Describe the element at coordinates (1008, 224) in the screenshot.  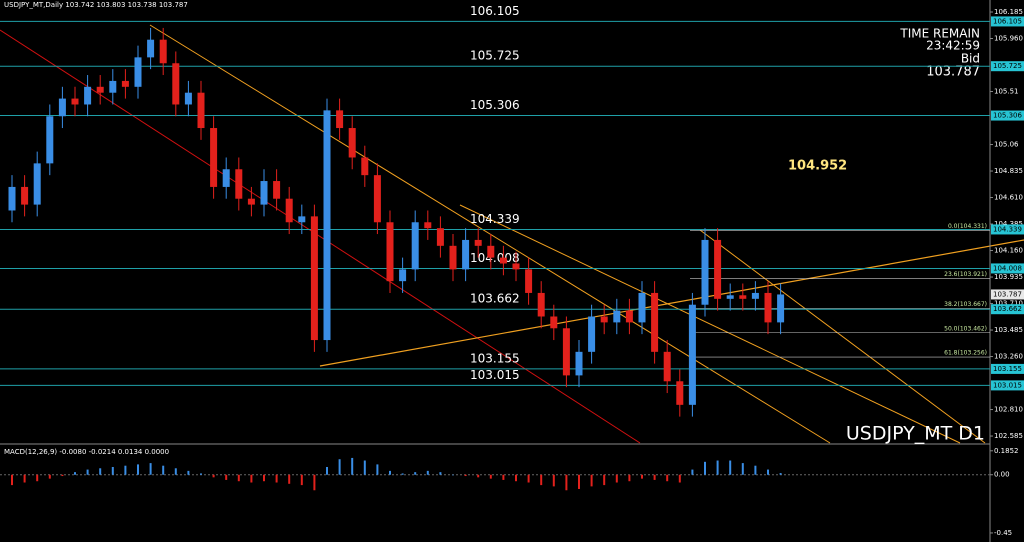
I see `y-tick-label: 104.385` at that location.